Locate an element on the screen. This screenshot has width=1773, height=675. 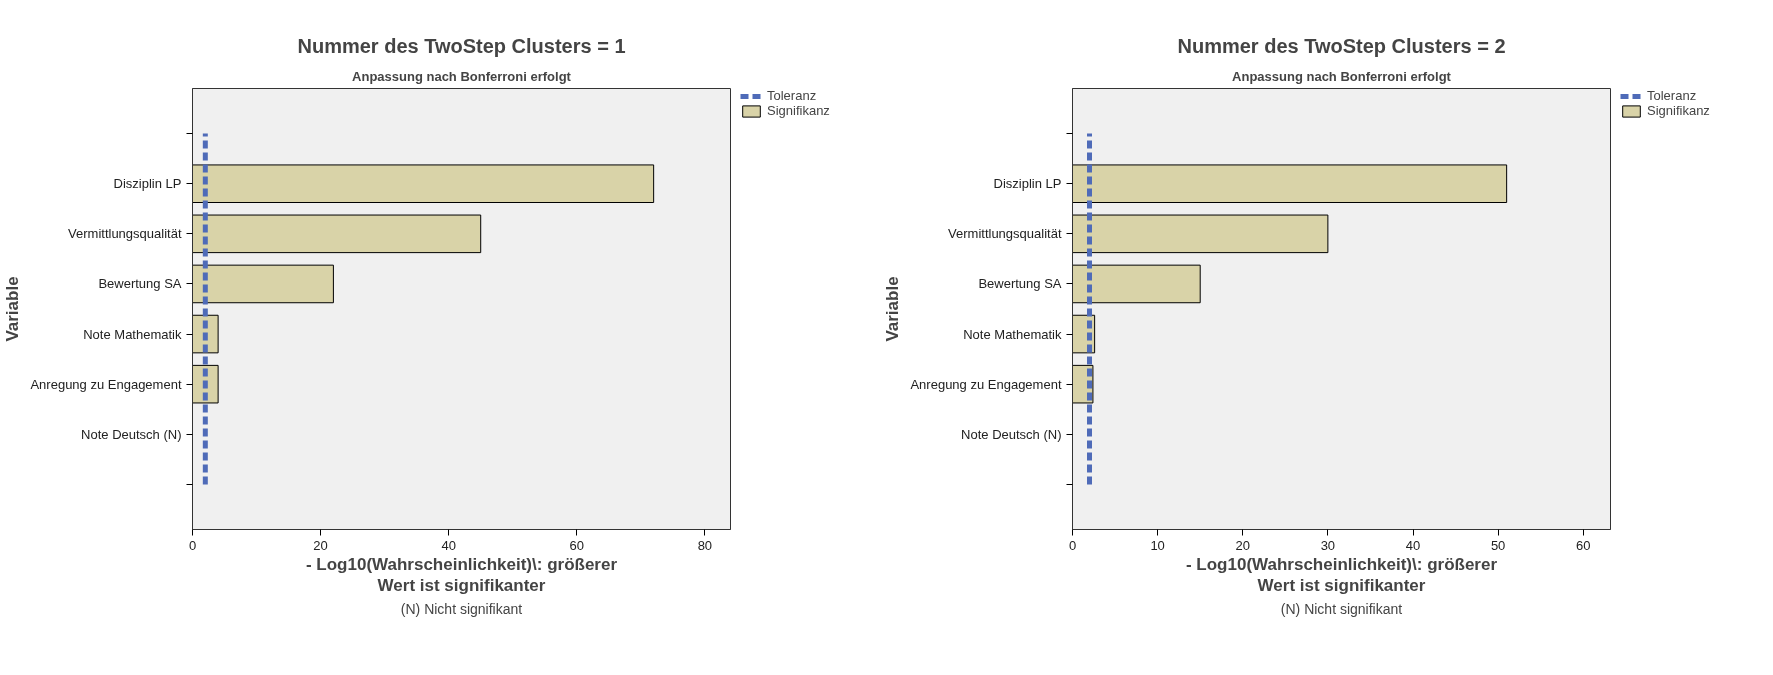
chart-title: Nummer des TwoStep Clusters = 2 is located at coordinates (1341, 45).